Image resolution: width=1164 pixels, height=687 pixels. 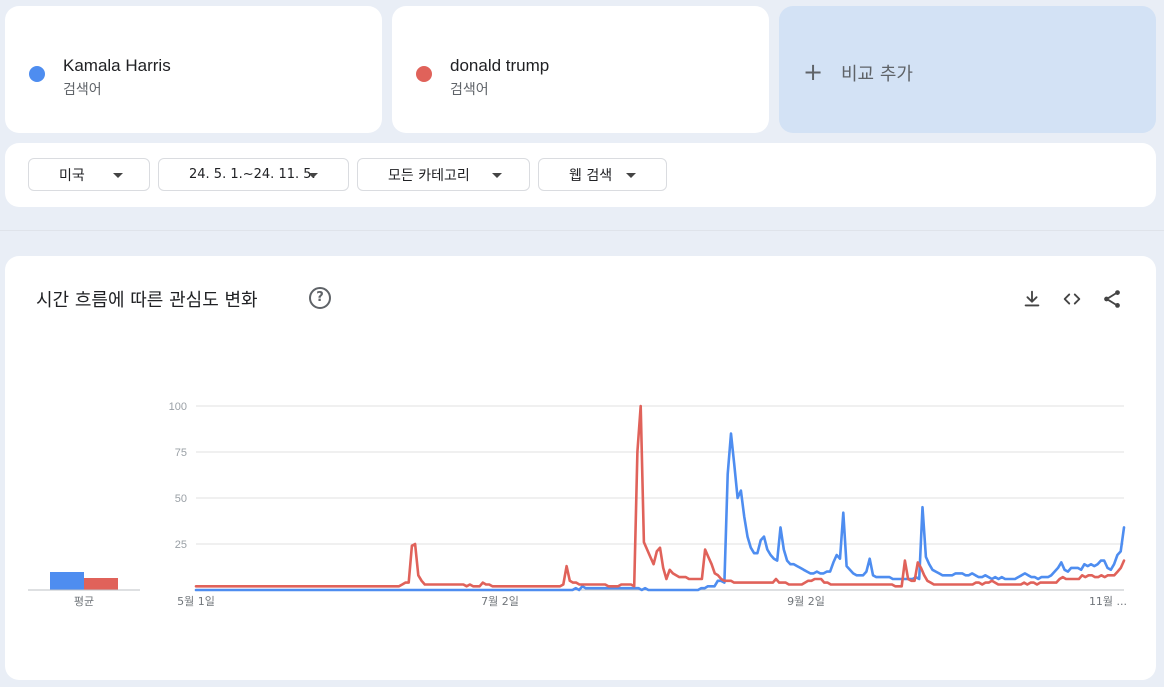 I want to click on trump-color-dot, so click(x=424, y=74).